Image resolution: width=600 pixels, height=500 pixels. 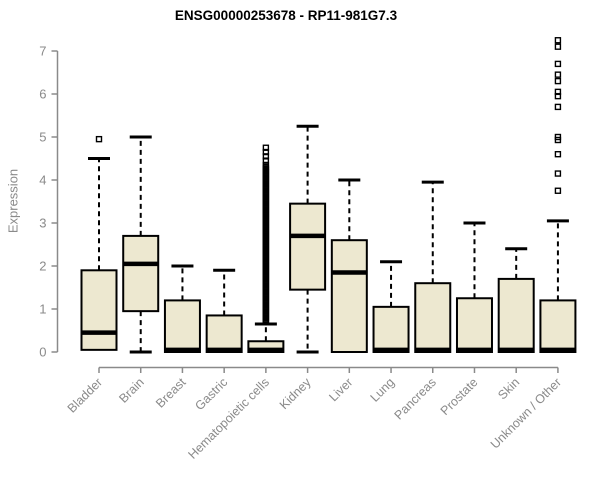 I want to click on x-tick-label-pancreas: Pancreas, so click(x=415, y=398).